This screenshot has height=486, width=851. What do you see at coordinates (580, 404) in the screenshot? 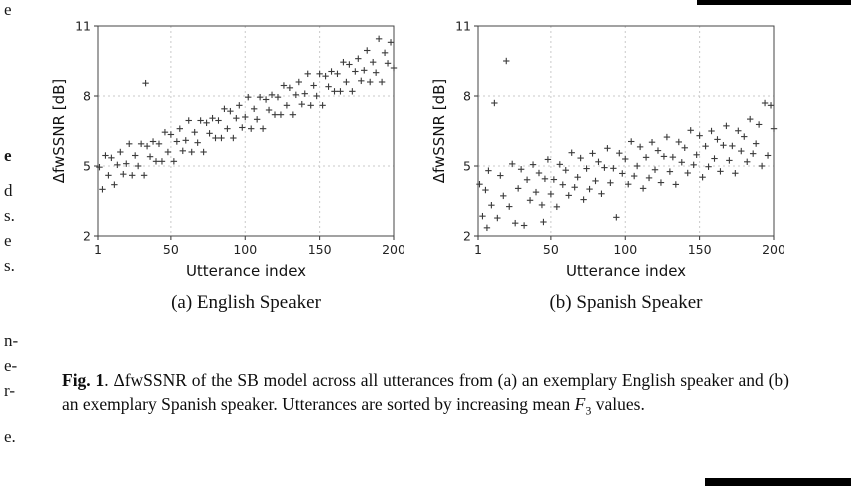
I see `caption-f-symbol: F` at bounding box center [580, 404].